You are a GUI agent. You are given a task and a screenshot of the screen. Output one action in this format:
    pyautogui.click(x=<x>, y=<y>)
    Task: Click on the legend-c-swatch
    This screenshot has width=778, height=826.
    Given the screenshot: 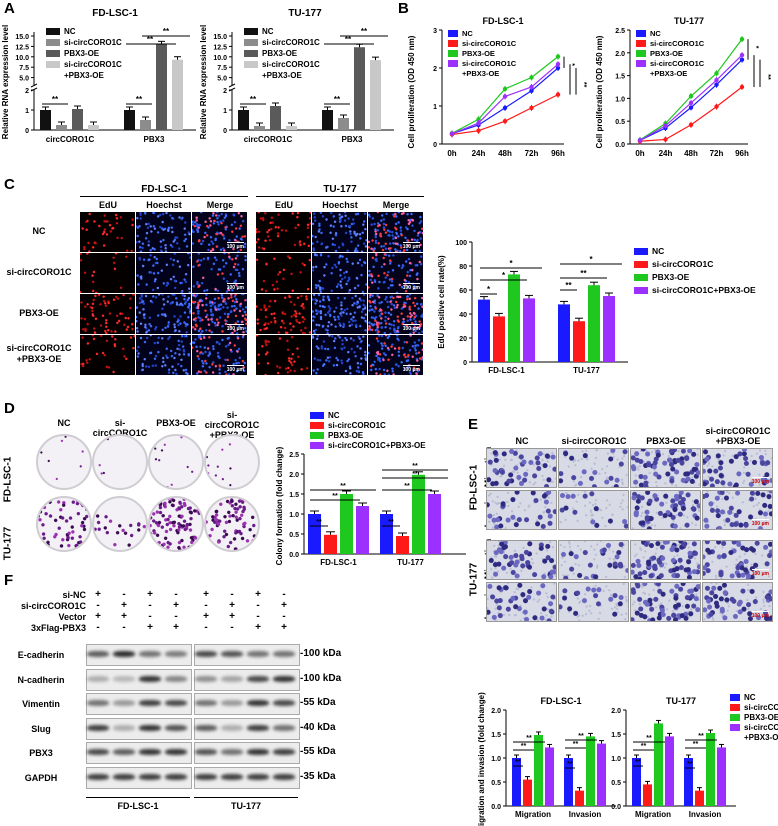 What is the action you would take?
    pyautogui.click(x=641, y=277)
    